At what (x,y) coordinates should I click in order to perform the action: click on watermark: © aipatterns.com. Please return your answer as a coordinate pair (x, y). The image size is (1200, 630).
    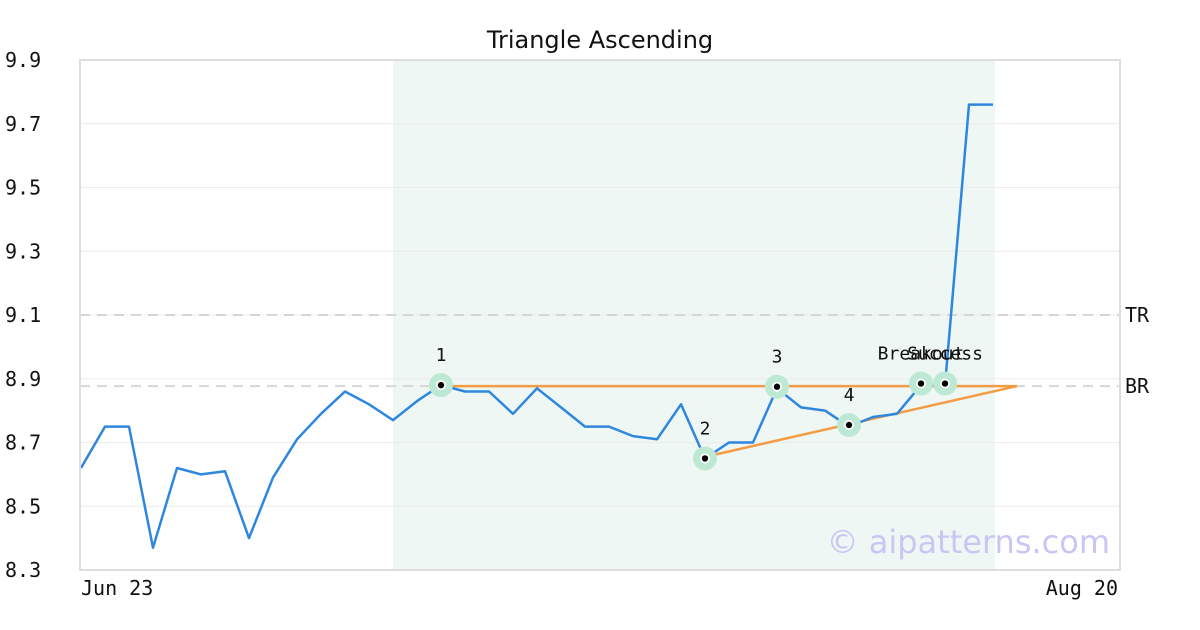
    Looking at the image, I should click on (968, 542).